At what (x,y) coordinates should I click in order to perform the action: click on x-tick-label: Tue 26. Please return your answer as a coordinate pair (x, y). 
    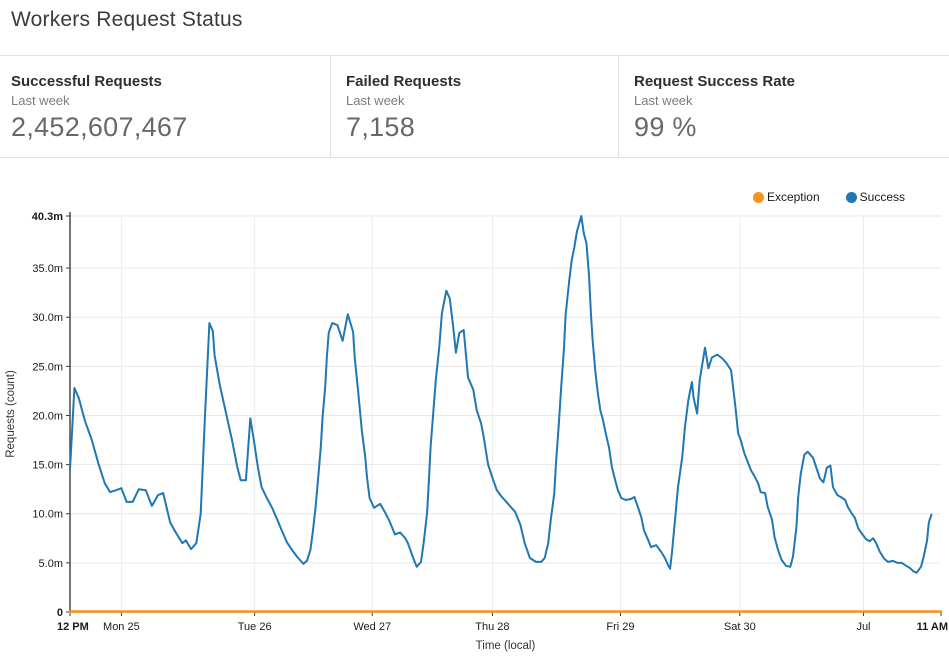
    Looking at the image, I should click on (255, 627).